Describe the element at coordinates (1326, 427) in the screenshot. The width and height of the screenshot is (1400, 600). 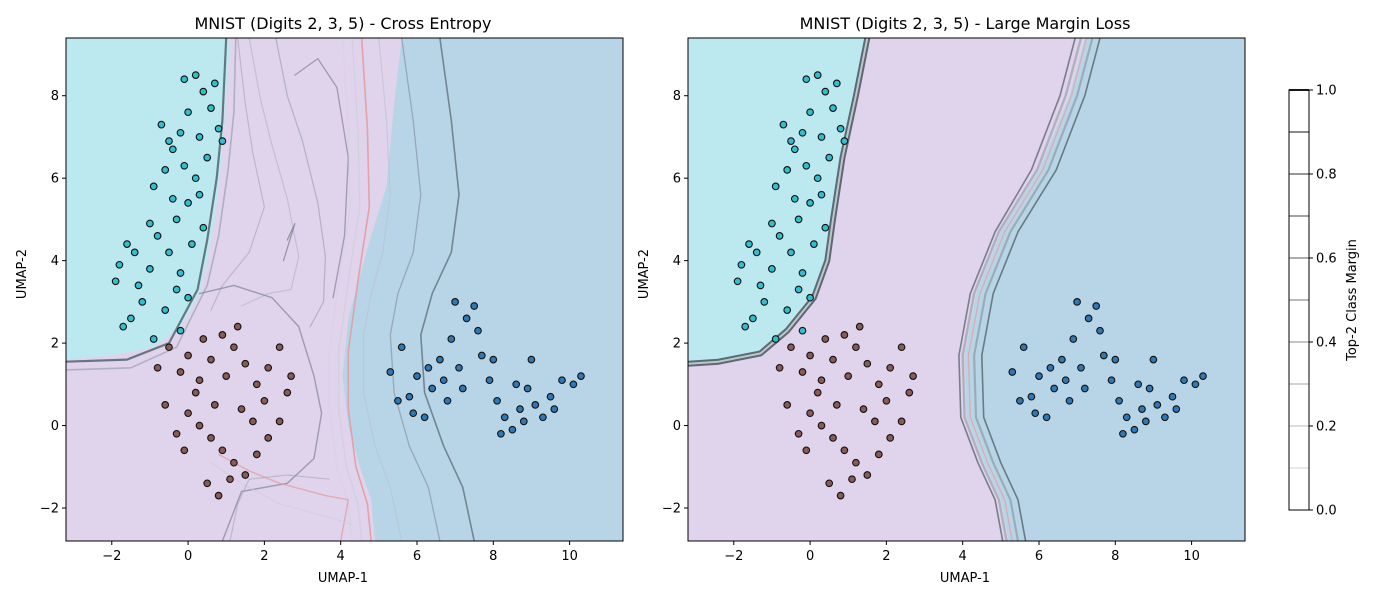
I see `colorbar-tick-label: 0.2` at that location.